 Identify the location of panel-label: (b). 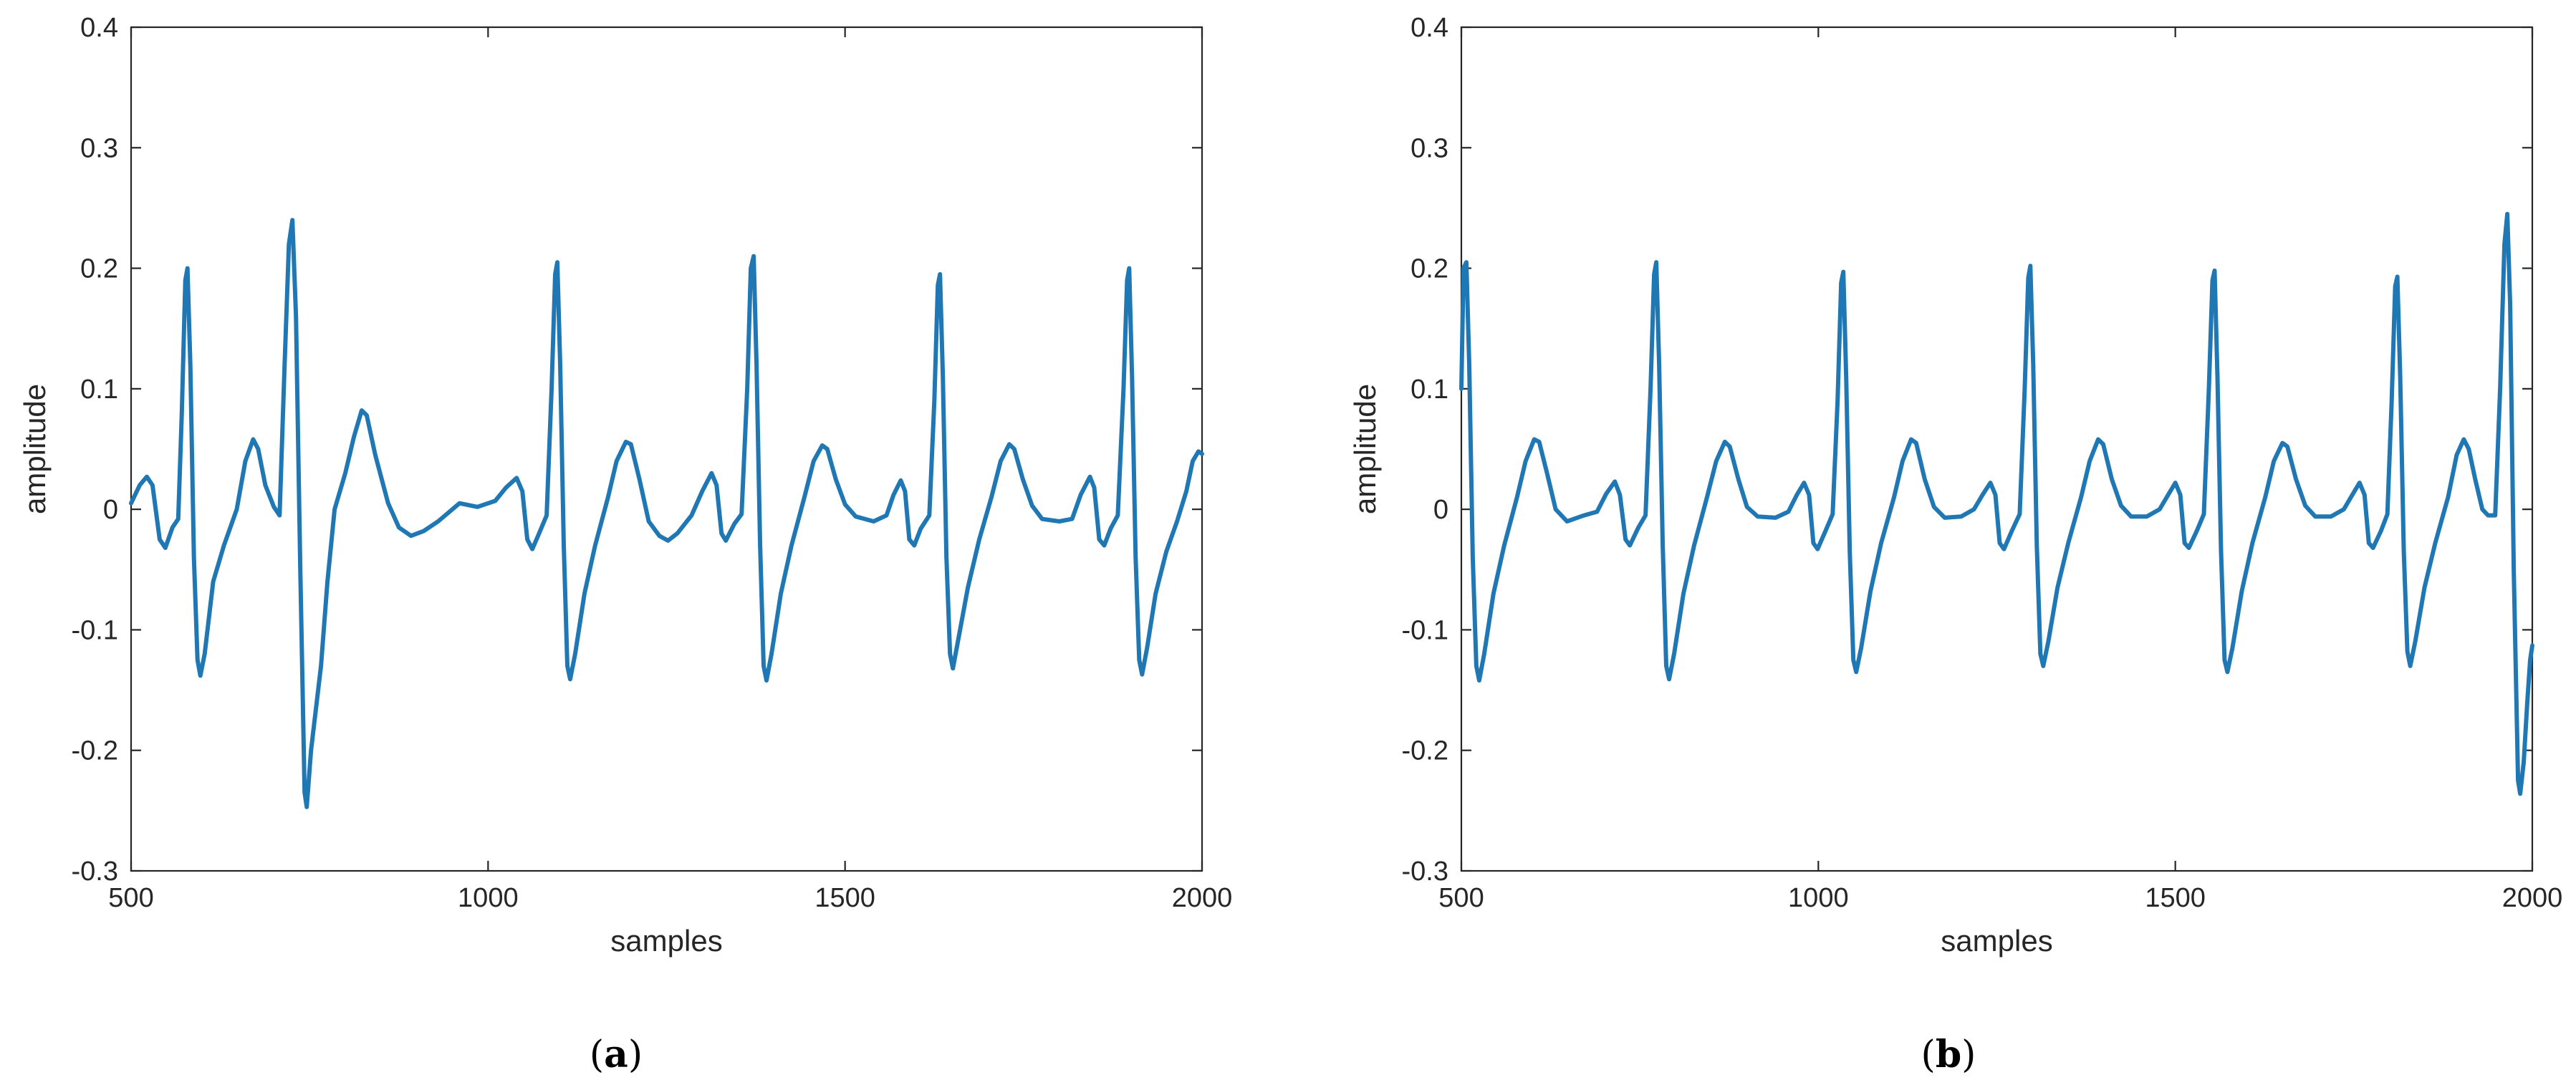
(1949, 1055).